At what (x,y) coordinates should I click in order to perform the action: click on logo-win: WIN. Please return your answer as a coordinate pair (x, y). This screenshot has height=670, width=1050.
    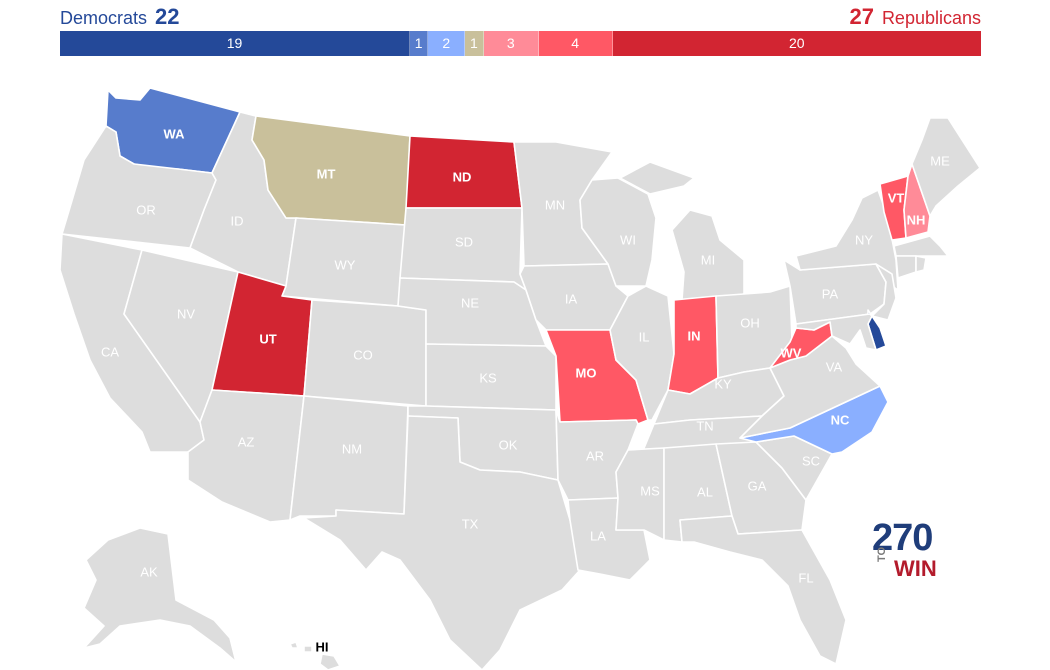
    Looking at the image, I should click on (915, 568).